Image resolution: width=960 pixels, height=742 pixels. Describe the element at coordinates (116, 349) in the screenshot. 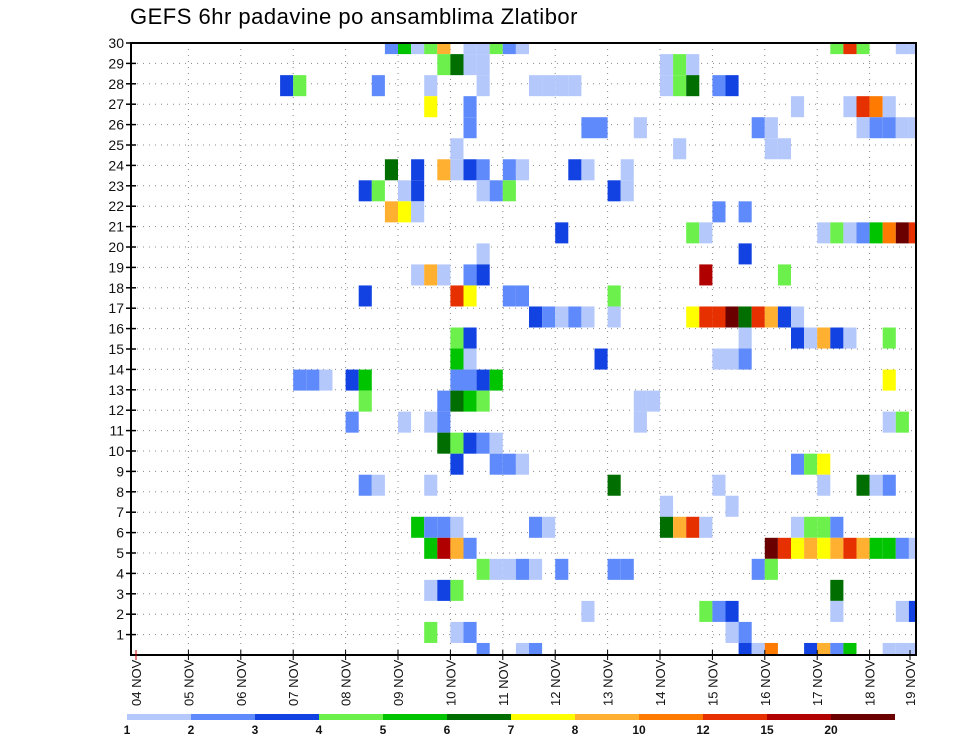

I see `y-tick-label: 15` at that location.